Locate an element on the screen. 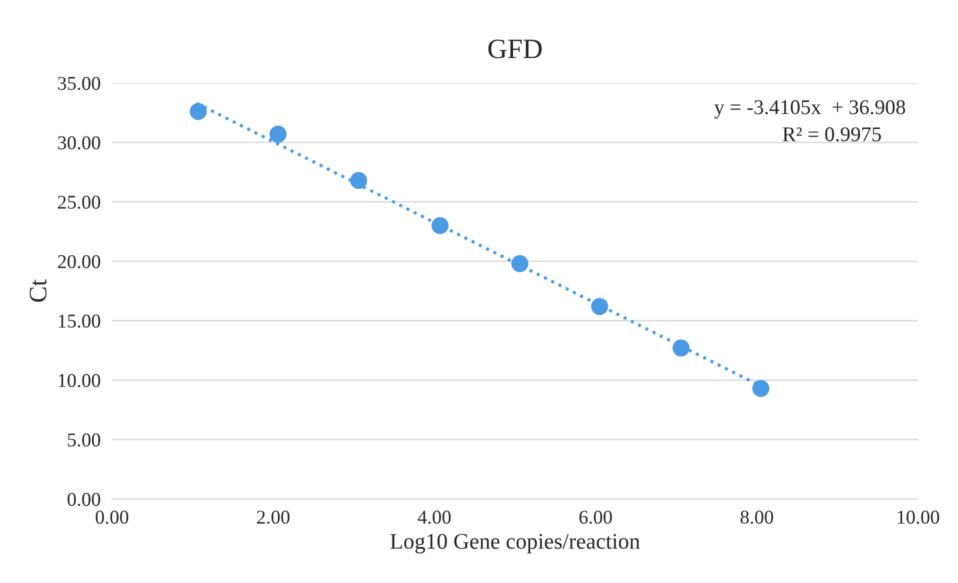 This screenshot has height=583, width=958. y-tick-label: 35.00 is located at coordinates (79, 83).